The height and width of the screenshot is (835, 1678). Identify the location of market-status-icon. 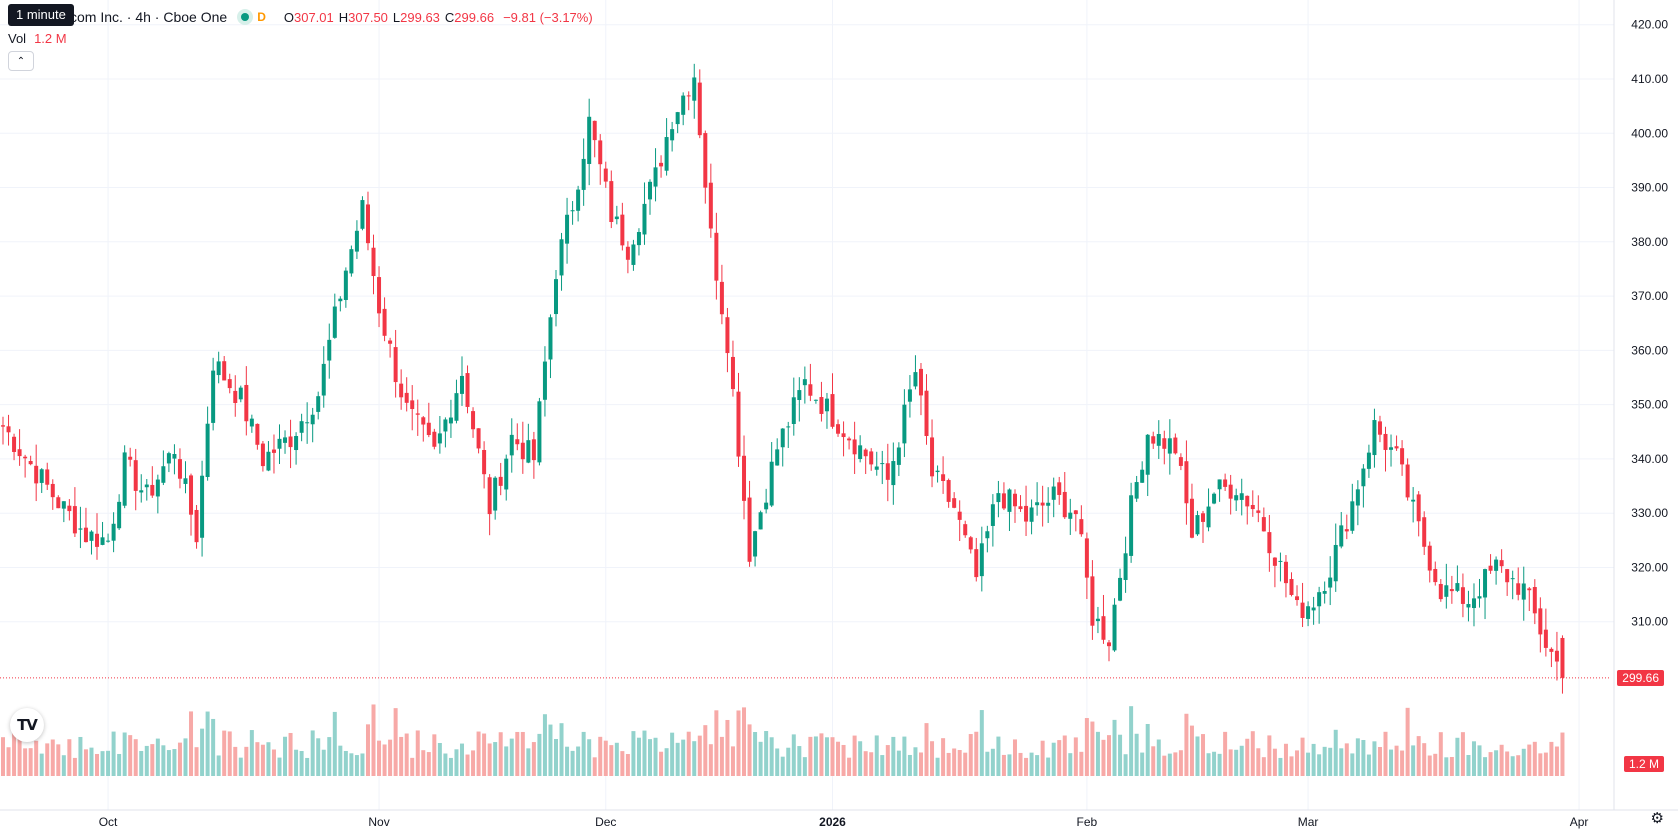
(245, 17).